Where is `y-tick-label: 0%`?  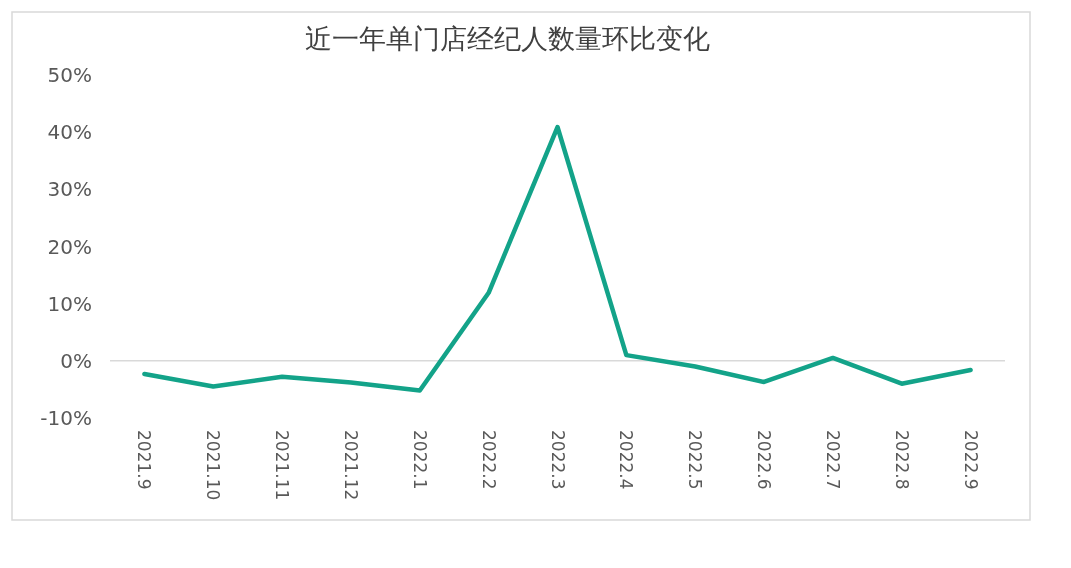
y-tick-label: 0% is located at coordinates (76, 360).